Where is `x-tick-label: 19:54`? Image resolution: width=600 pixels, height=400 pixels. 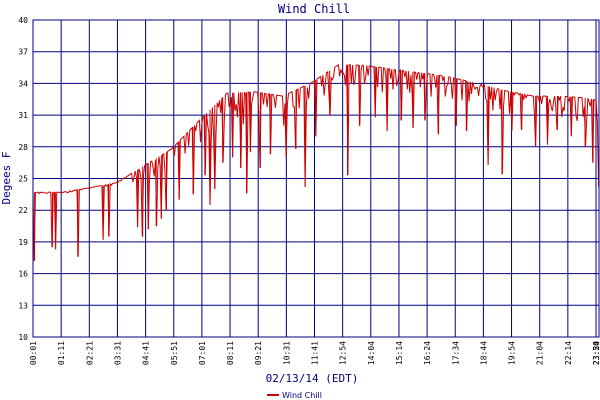 x-tick-label: 19:54 is located at coordinates (512, 353).